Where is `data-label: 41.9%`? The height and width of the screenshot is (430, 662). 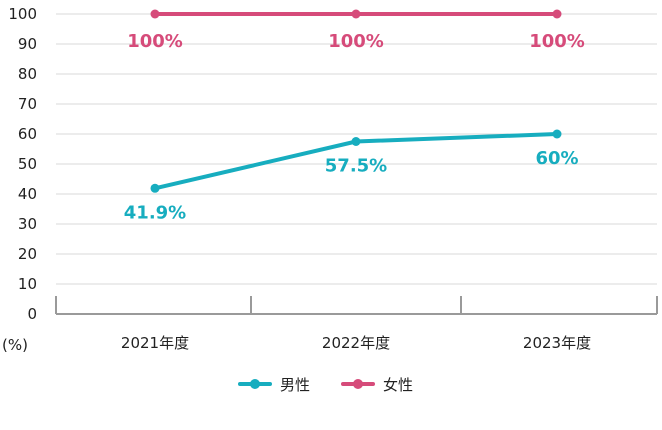 data-label: 41.9% is located at coordinates (155, 212).